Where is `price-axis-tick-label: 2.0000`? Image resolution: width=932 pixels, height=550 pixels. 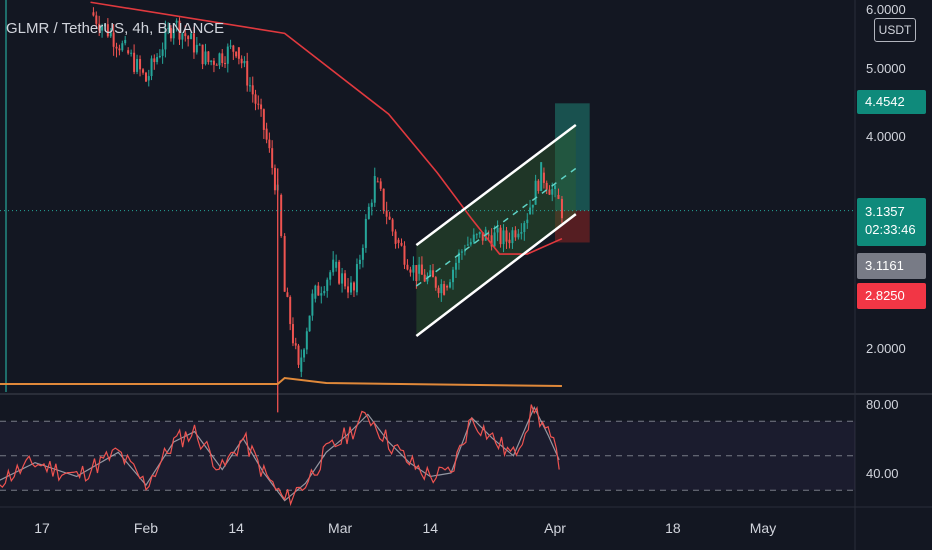 price-axis-tick-label: 2.0000 is located at coordinates (886, 348).